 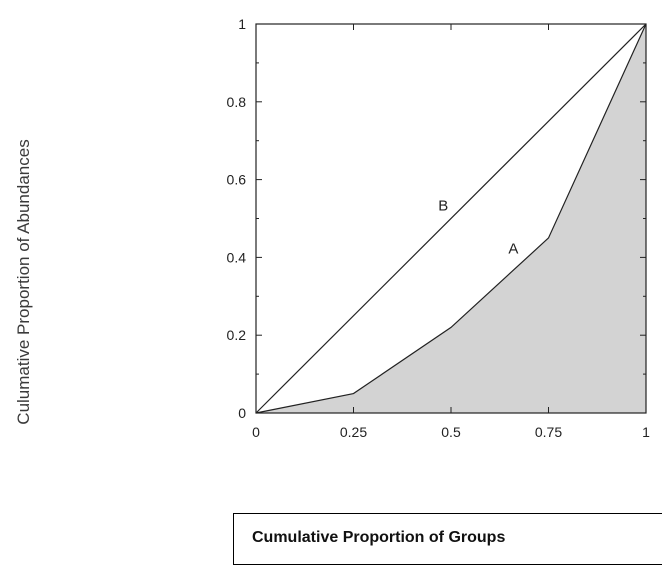 What do you see at coordinates (256, 432) in the screenshot?
I see `x-tick-label: 0` at bounding box center [256, 432].